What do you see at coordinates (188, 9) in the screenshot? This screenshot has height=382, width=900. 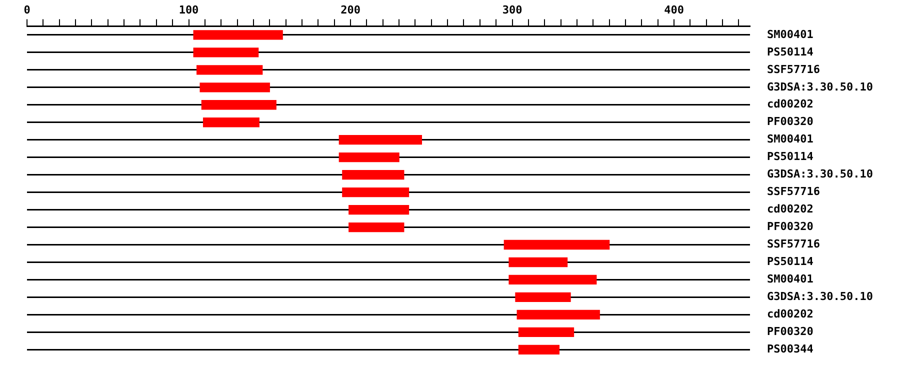 I see `x-tick-label: 100` at bounding box center [188, 9].